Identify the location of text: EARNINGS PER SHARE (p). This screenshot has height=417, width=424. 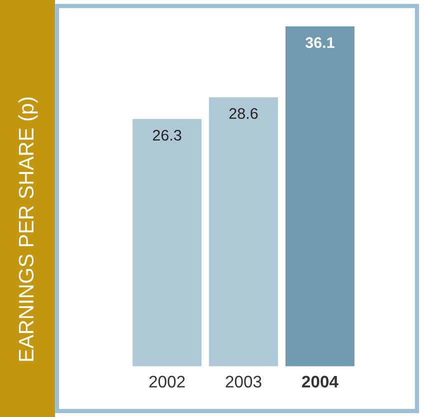
(28, 229).